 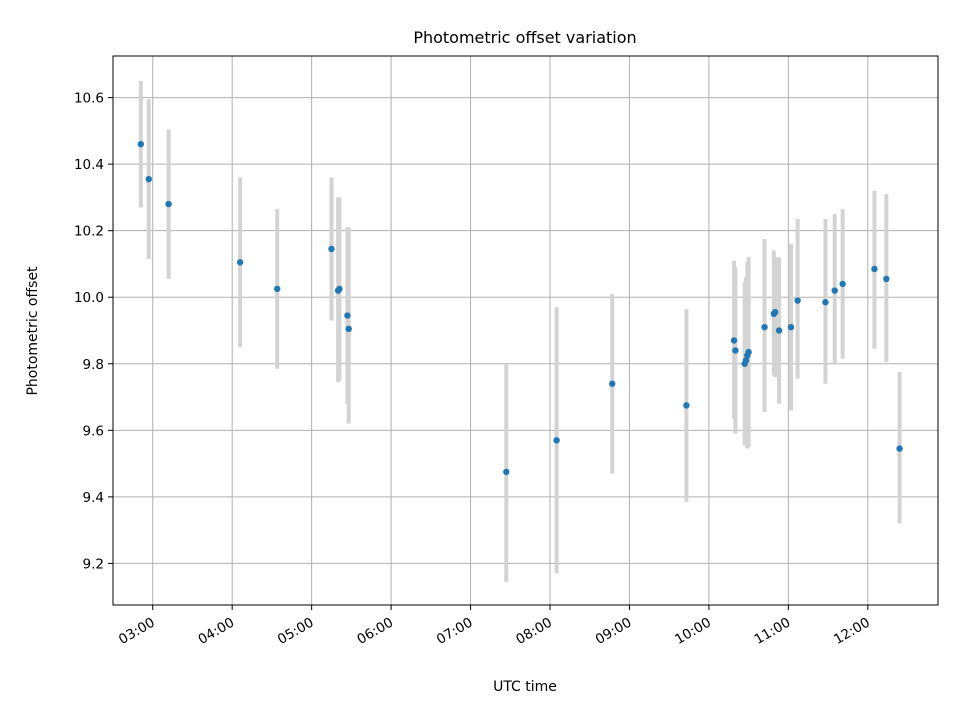 I want to click on y-tick-label: 9.4, so click(x=93, y=498).